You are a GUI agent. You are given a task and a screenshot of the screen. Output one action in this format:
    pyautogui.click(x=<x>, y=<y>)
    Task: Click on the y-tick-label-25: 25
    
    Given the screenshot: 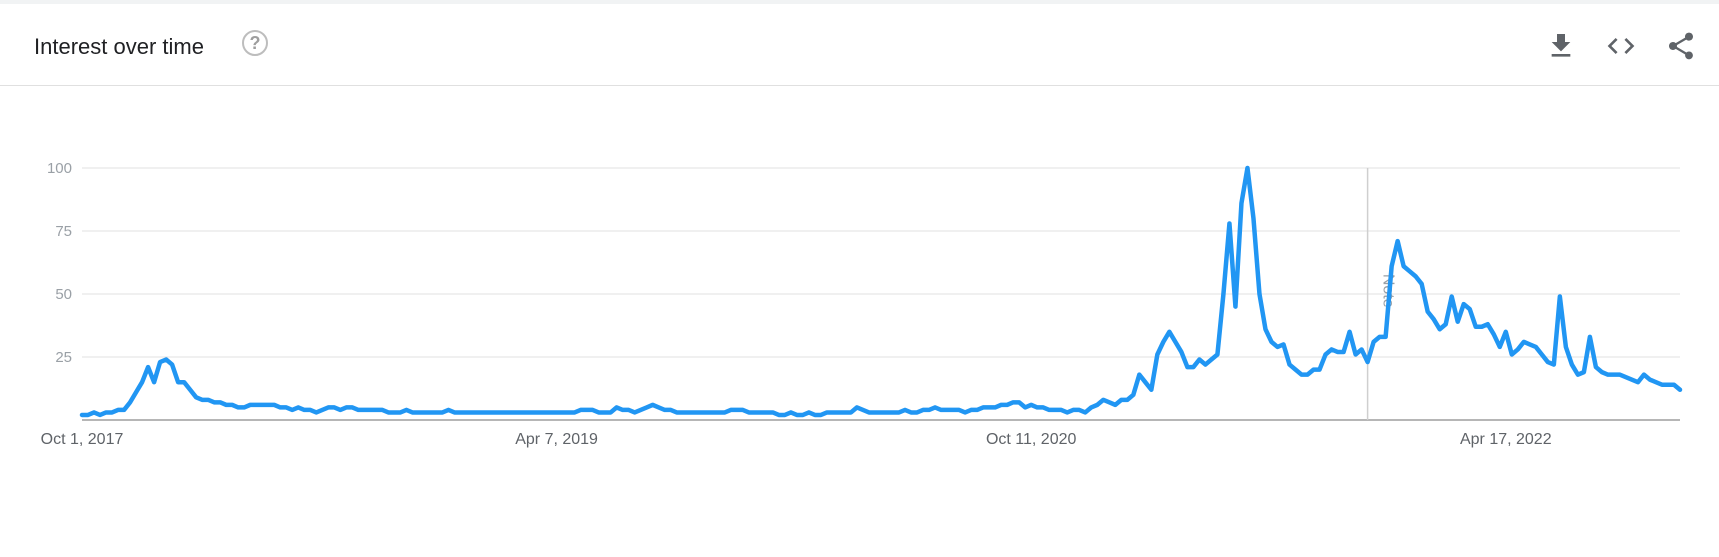 What is the action you would take?
    pyautogui.click(x=63, y=357)
    